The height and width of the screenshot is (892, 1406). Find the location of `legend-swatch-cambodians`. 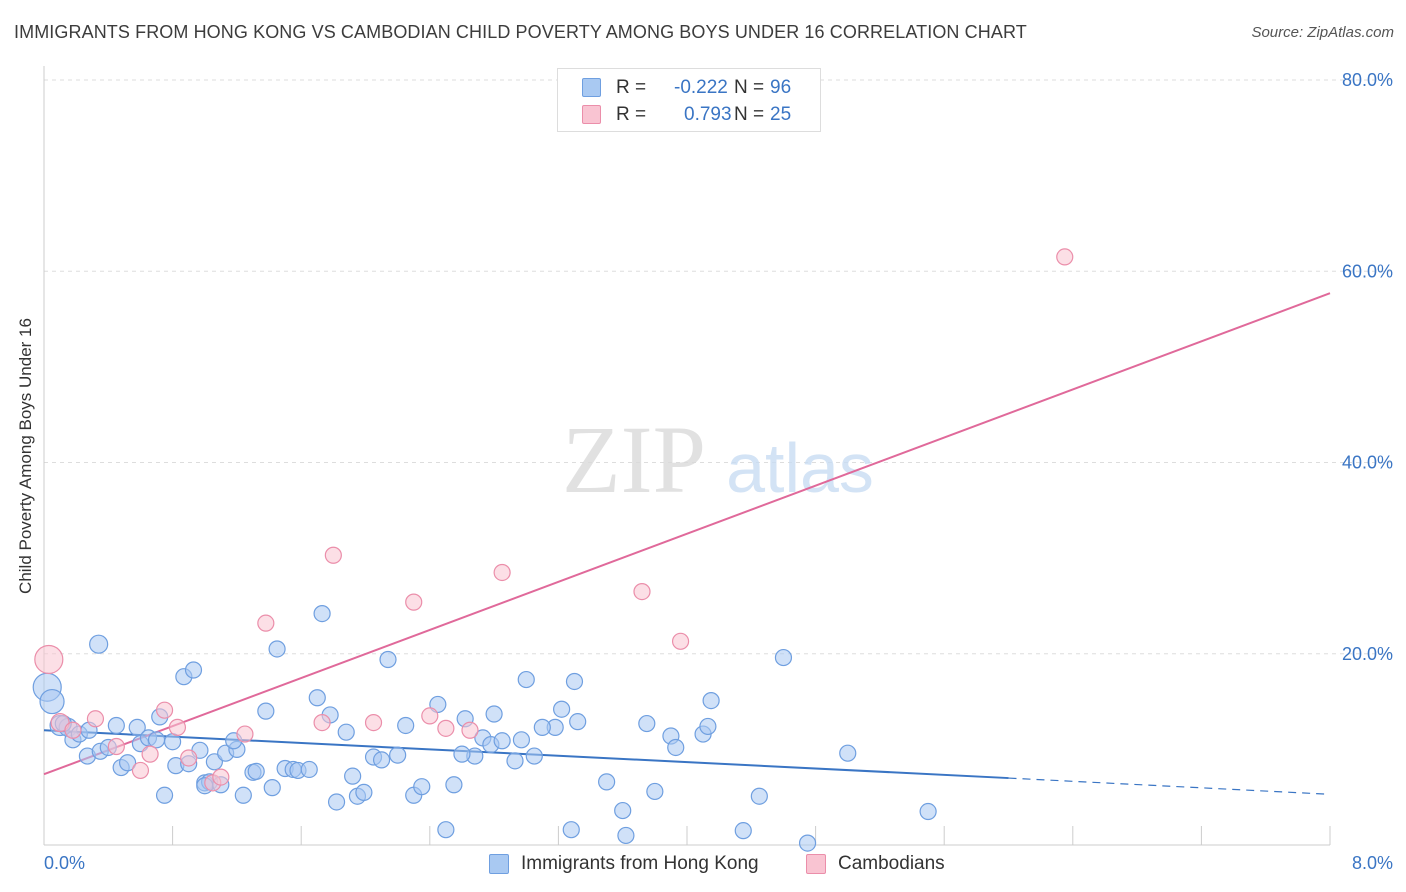

legend-swatch-cambodians is located at coordinates (591, 114).